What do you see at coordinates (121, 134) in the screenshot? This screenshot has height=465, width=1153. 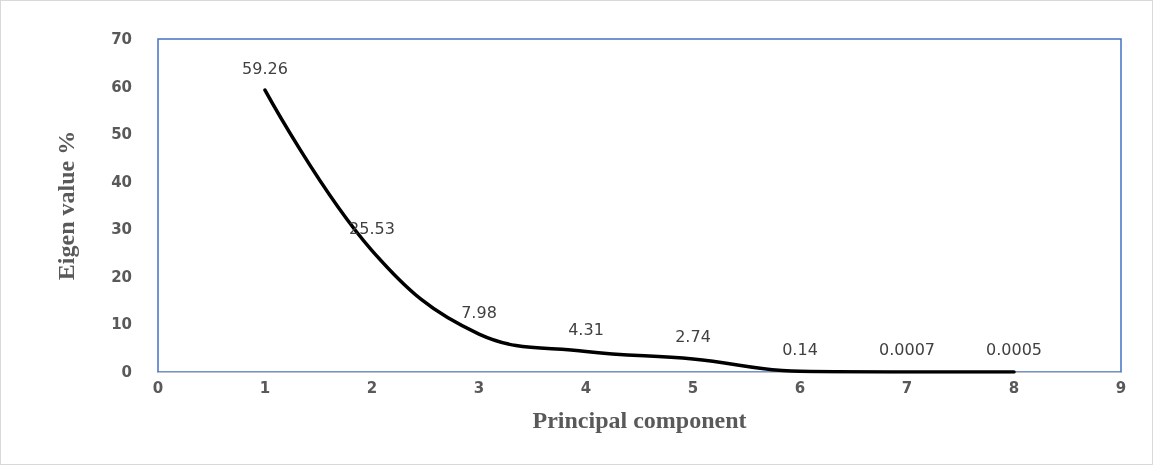 I see `y-tick-label: 50` at bounding box center [121, 134].